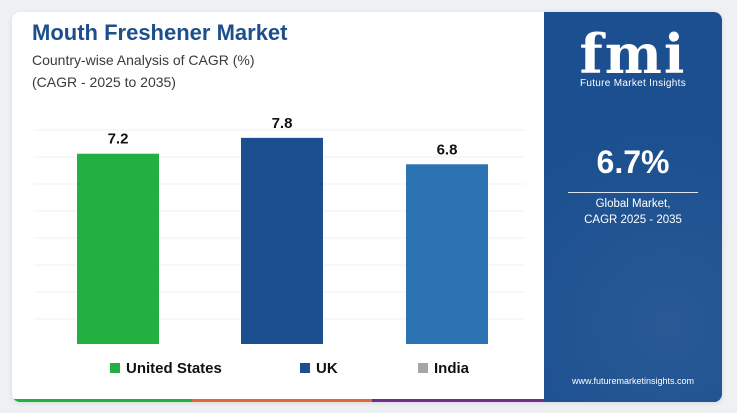  Describe the element at coordinates (633, 162) in the screenshot. I see `global-cagr-value: 6.7%` at that location.